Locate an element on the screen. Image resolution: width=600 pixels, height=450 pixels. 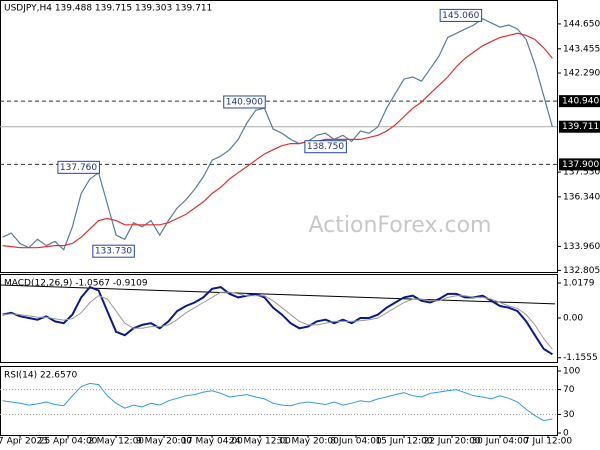
annotation-label: 145.060 is located at coordinates (460, 16).